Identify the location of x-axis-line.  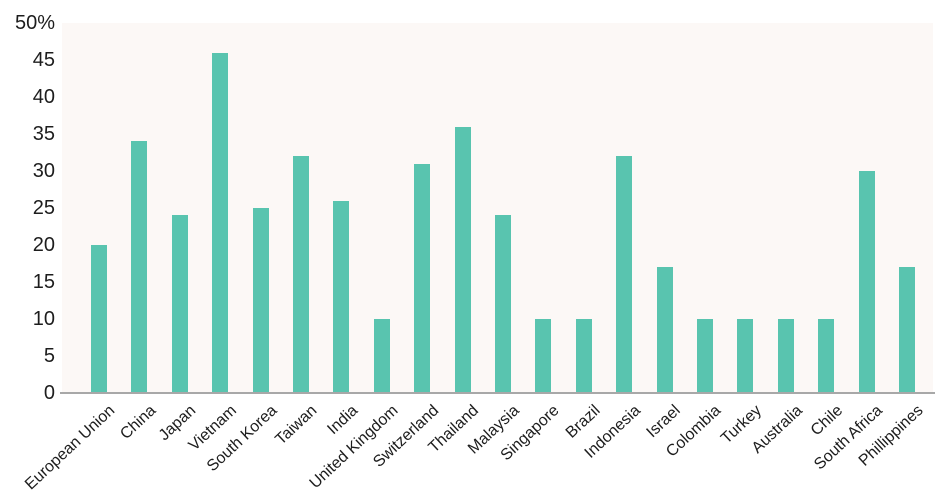
(497, 393).